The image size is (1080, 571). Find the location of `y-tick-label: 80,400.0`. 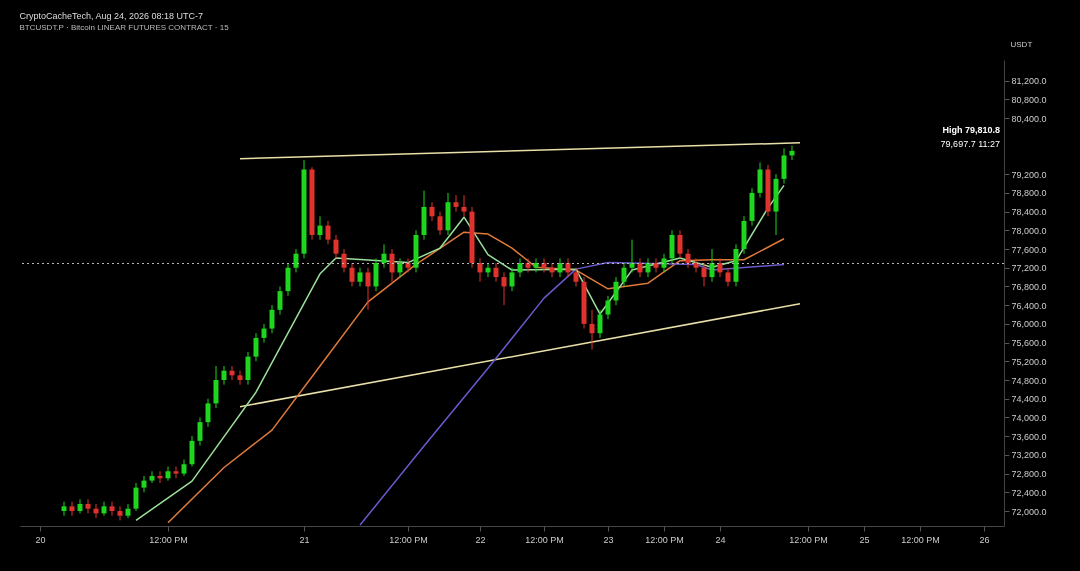

y-tick-label: 80,400.0 is located at coordinates (1029, 118).